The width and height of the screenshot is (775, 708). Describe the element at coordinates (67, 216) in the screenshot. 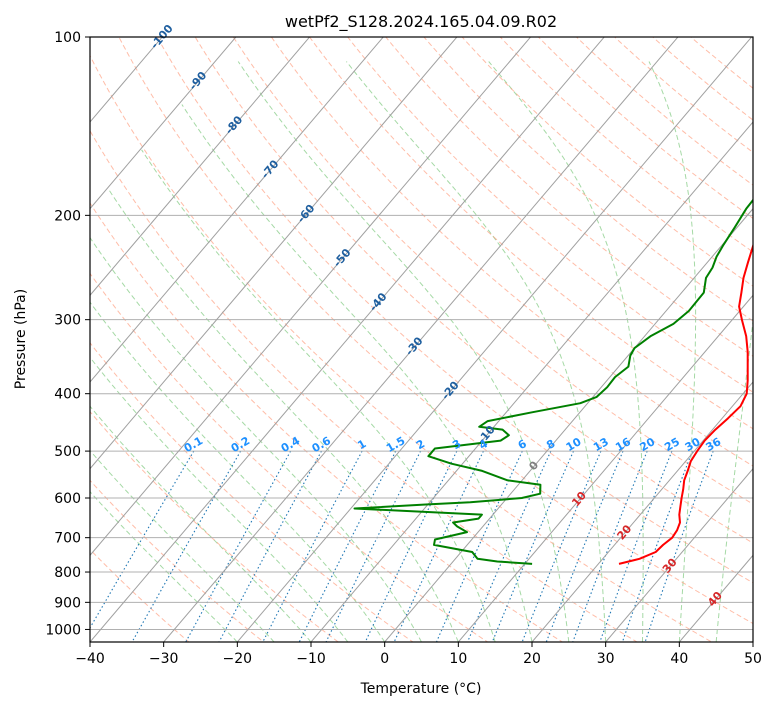

I see `y-tick-label: 200` at that location.